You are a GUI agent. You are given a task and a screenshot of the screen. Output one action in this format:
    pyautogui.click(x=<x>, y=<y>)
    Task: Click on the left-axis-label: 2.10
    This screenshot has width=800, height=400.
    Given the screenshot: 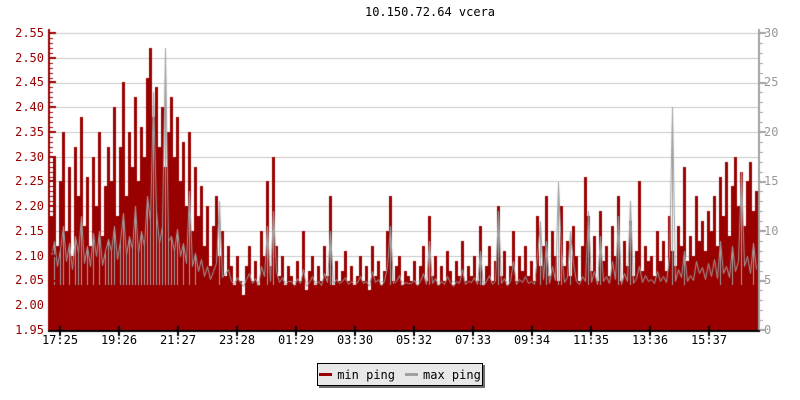 What is the action you would take?
    pyautogui.click(x=29, y=256)
    